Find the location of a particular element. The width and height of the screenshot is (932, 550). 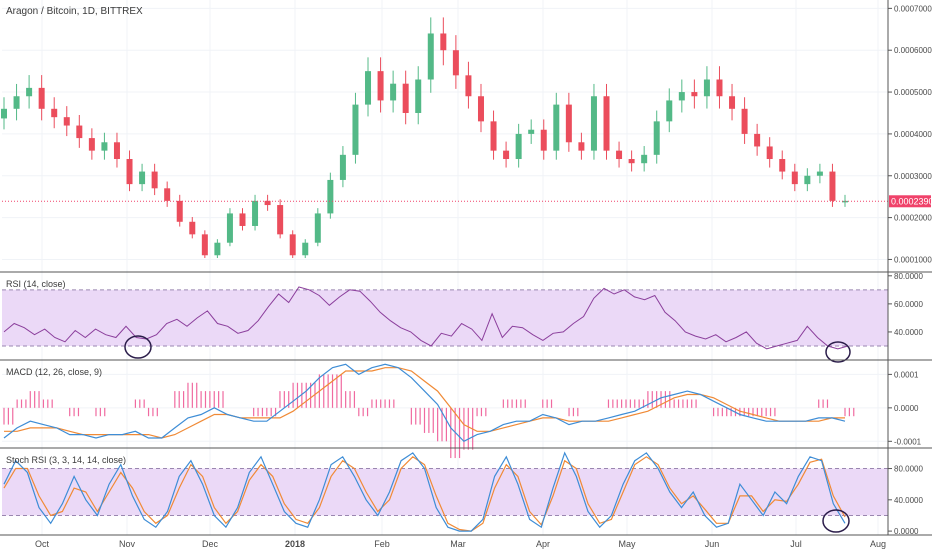

stoch-pane: Stoch RSI (3, 3, 14, 14, close) is located at coordinates (445, 492).